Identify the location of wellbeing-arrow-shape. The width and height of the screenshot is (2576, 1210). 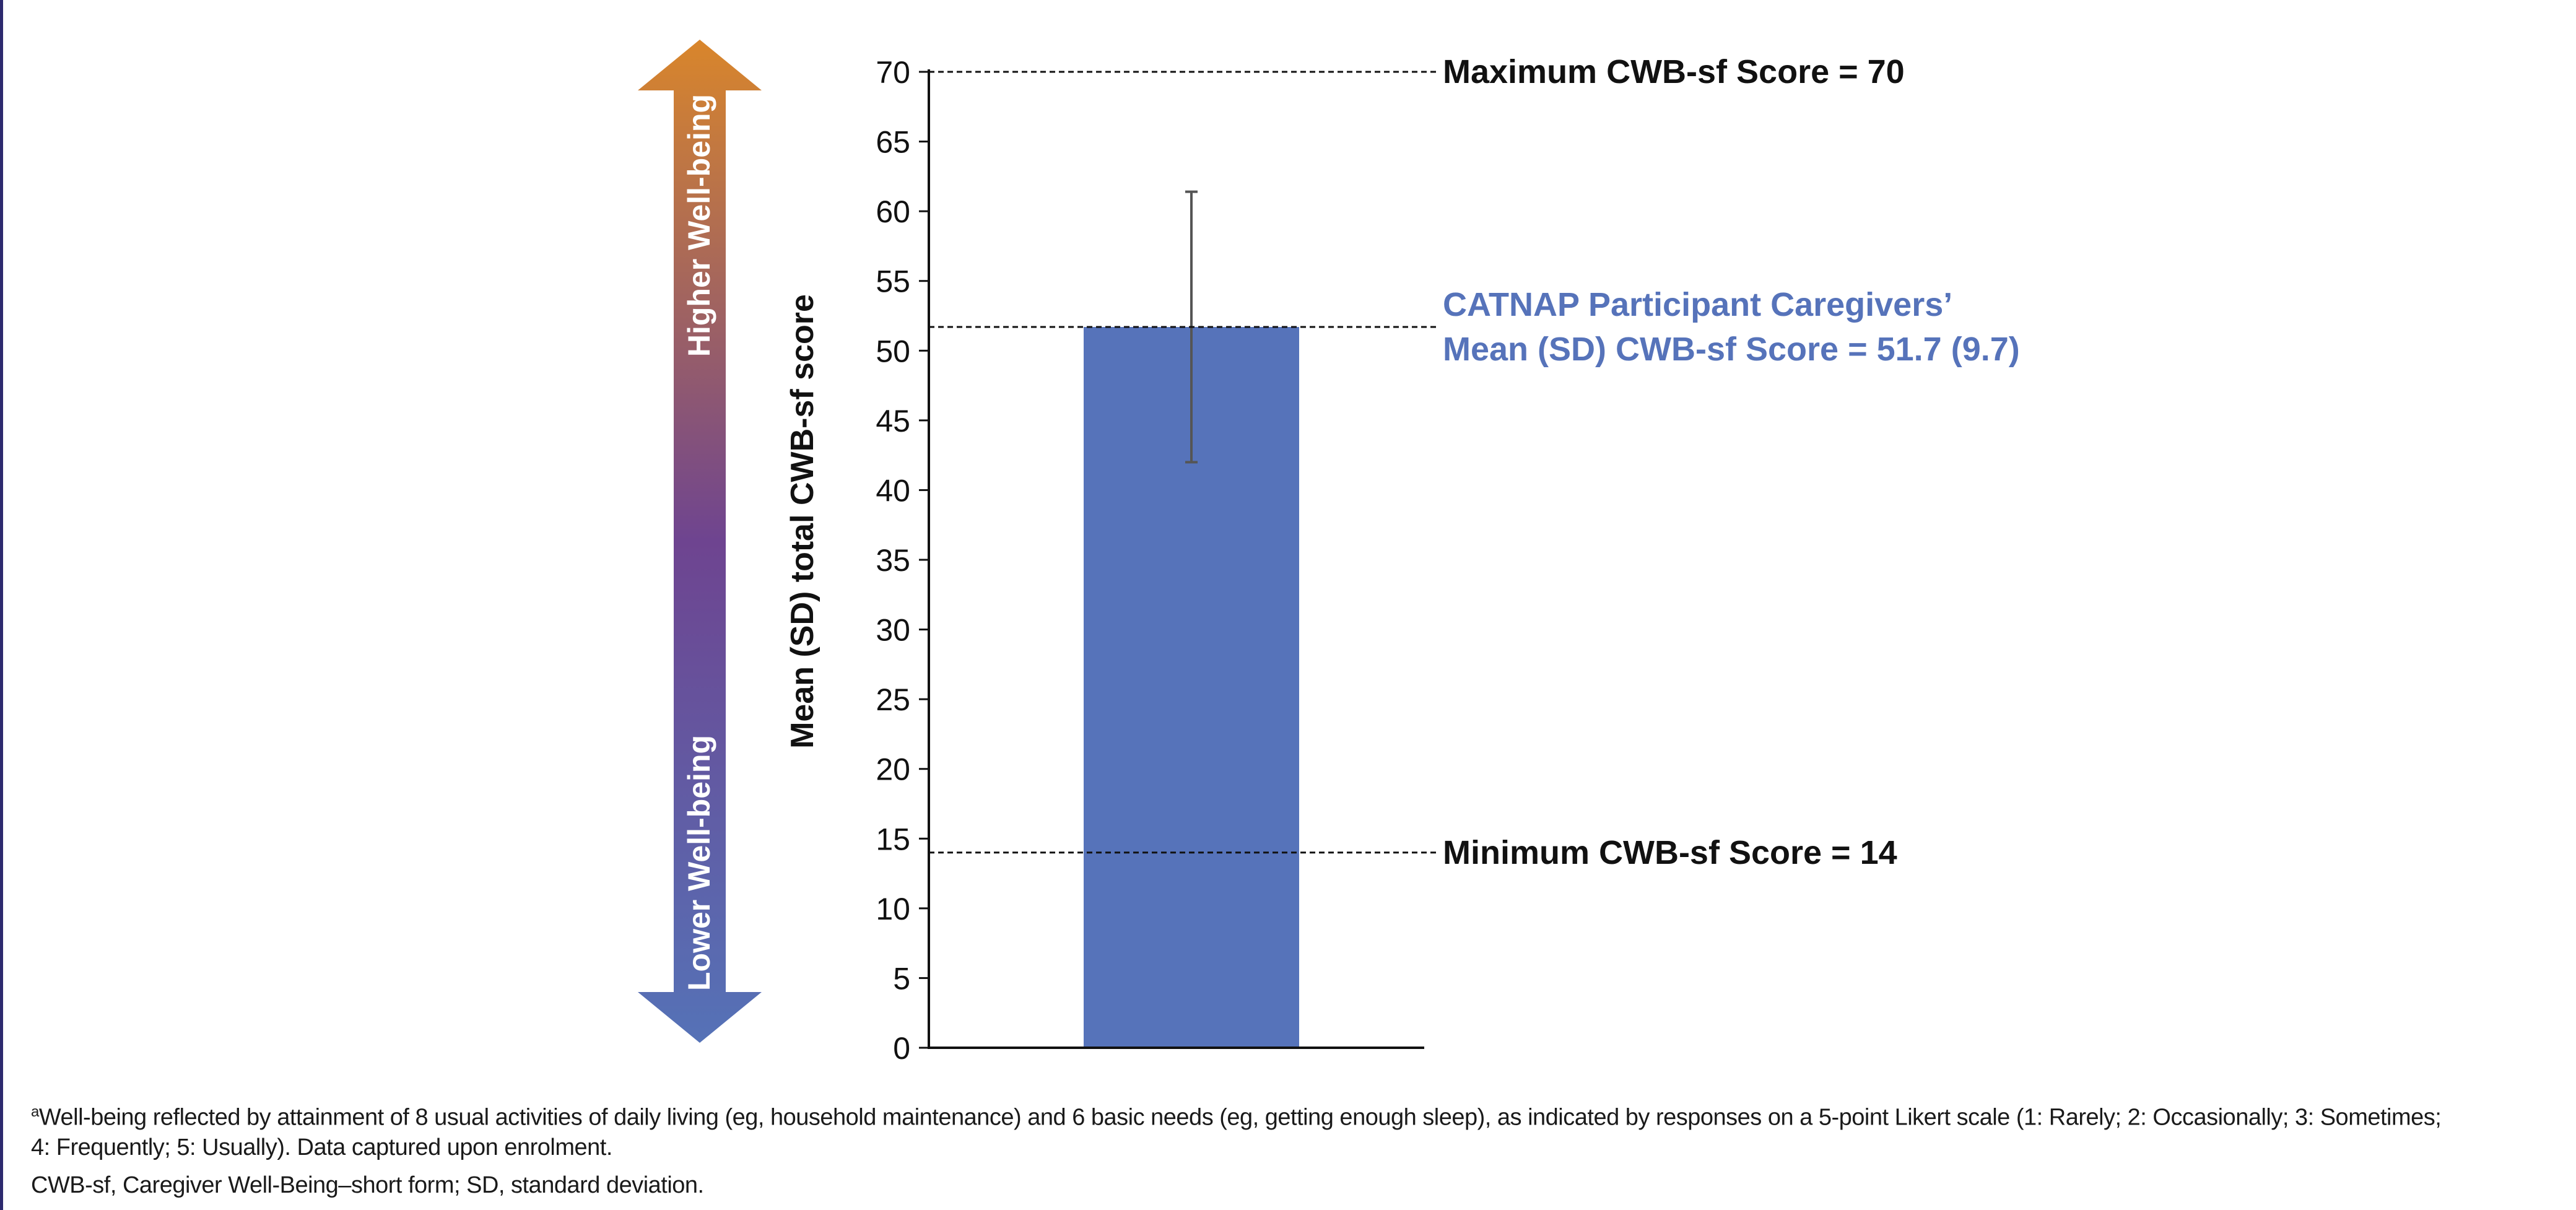
(700, 541).